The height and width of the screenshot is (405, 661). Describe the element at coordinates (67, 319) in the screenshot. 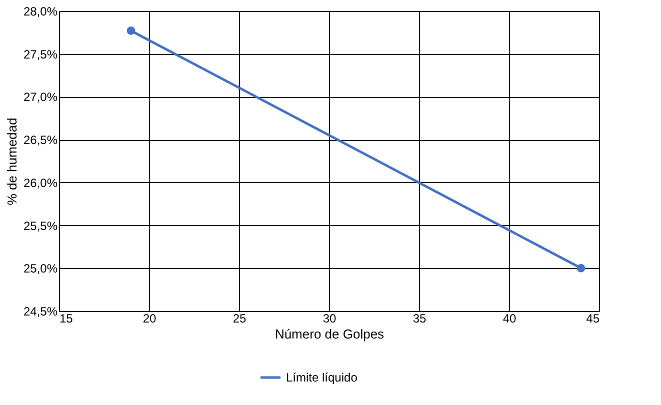

I see `x-tick-label: 15` at that location.